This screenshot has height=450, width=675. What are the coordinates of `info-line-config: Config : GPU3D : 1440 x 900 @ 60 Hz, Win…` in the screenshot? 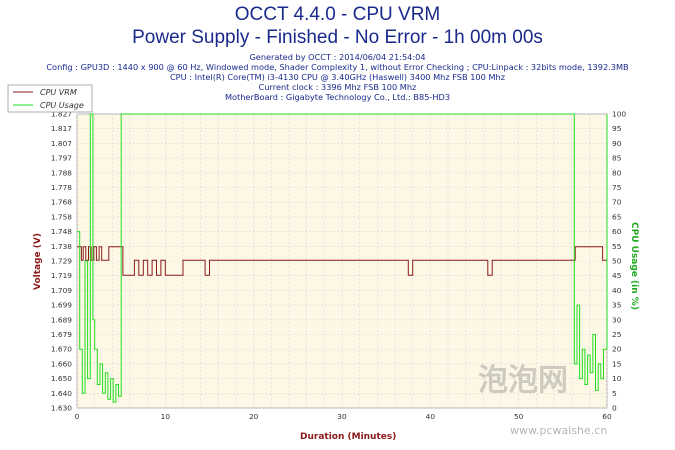 It's located at (337, 67).